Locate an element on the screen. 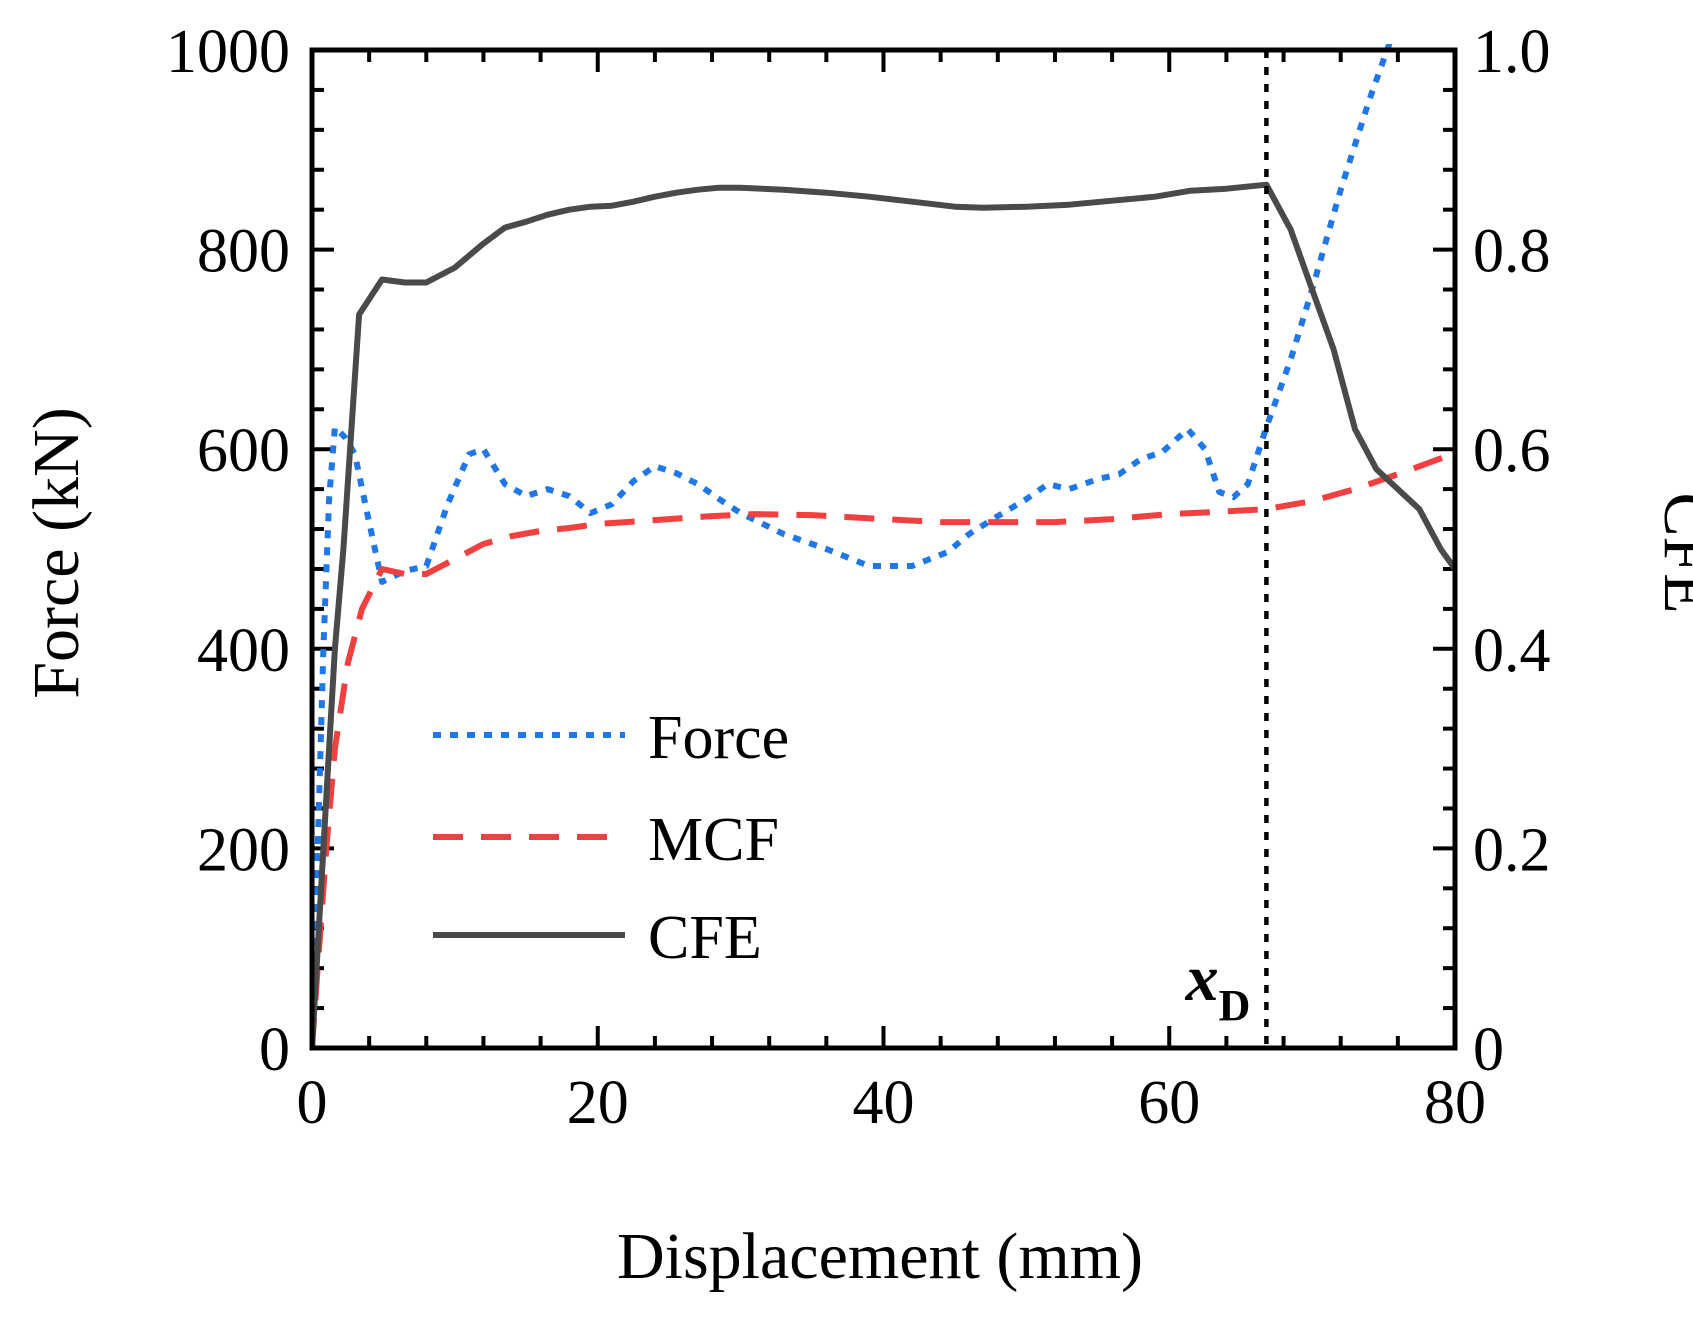  y-tick-label: 1000 is located at coordinates (228, 52).